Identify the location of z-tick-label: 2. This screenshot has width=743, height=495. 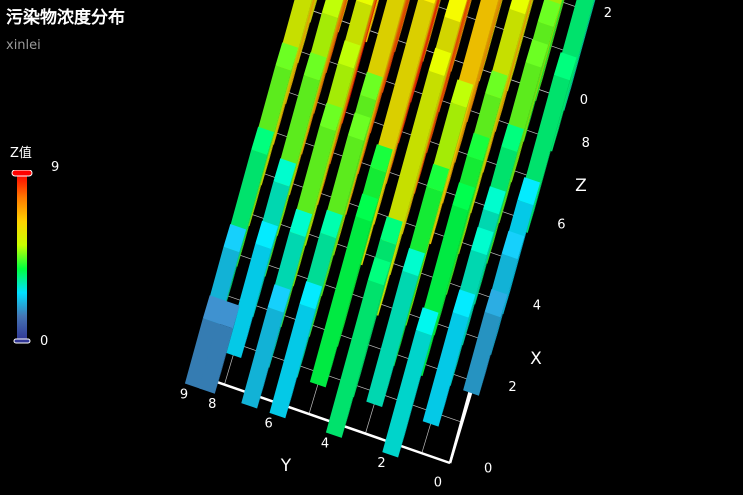
(608, 13).